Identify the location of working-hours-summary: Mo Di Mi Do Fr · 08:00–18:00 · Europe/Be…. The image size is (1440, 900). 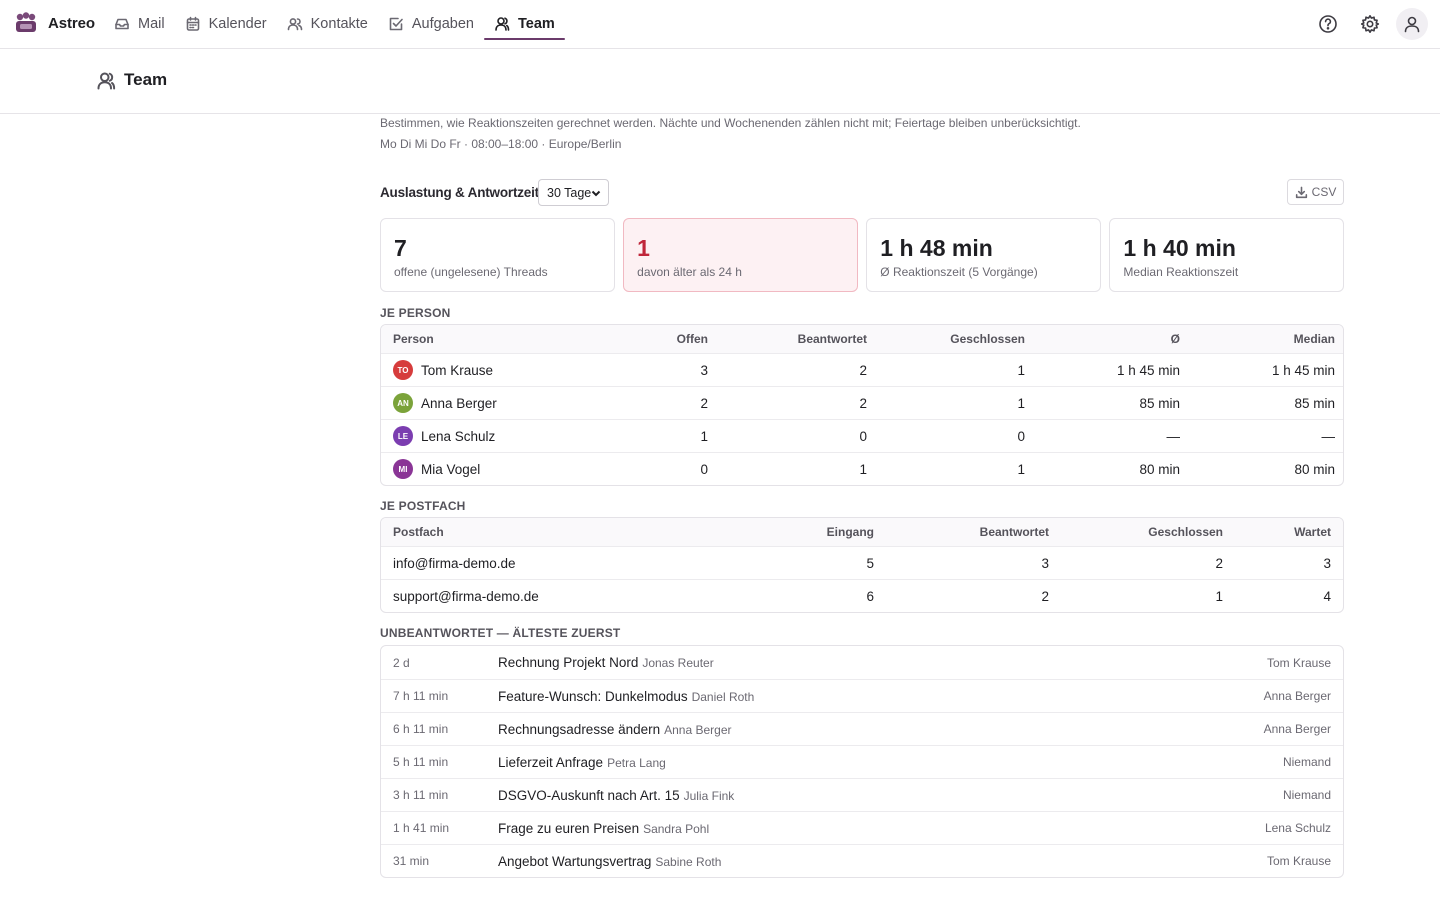
(501, 144).